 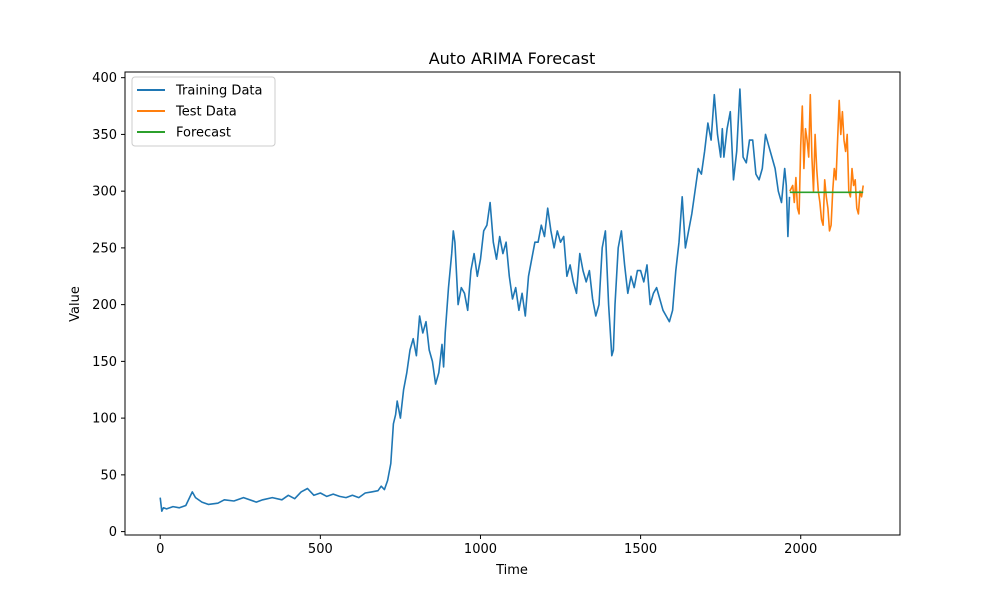 What do you see at coordinates (203, 133) in the screenshot?
I see `legend-label-forecast: Forecast` at bounding box center [203, 133].